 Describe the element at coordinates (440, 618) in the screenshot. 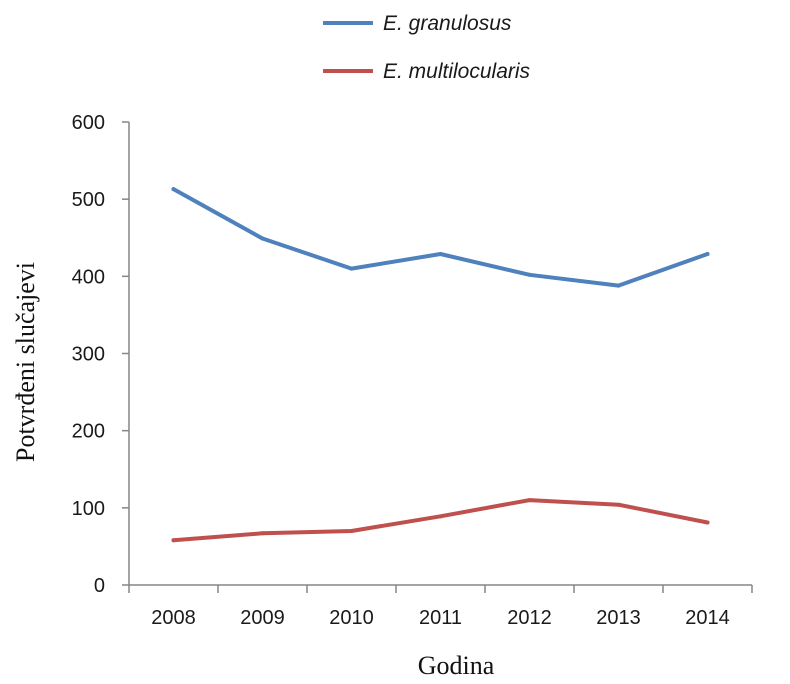

I see `x-tick-label: 2011` at that location.